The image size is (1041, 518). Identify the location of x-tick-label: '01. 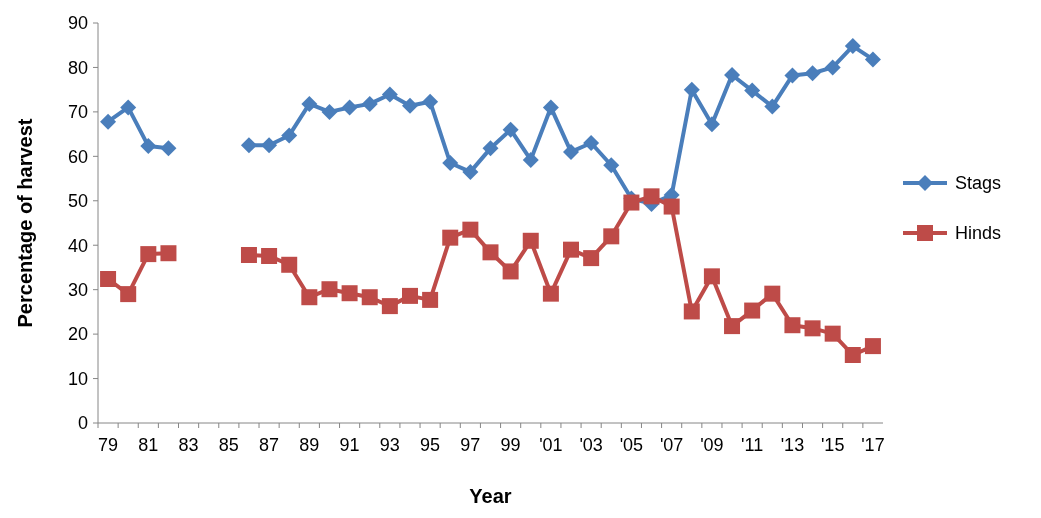
(551, 445).